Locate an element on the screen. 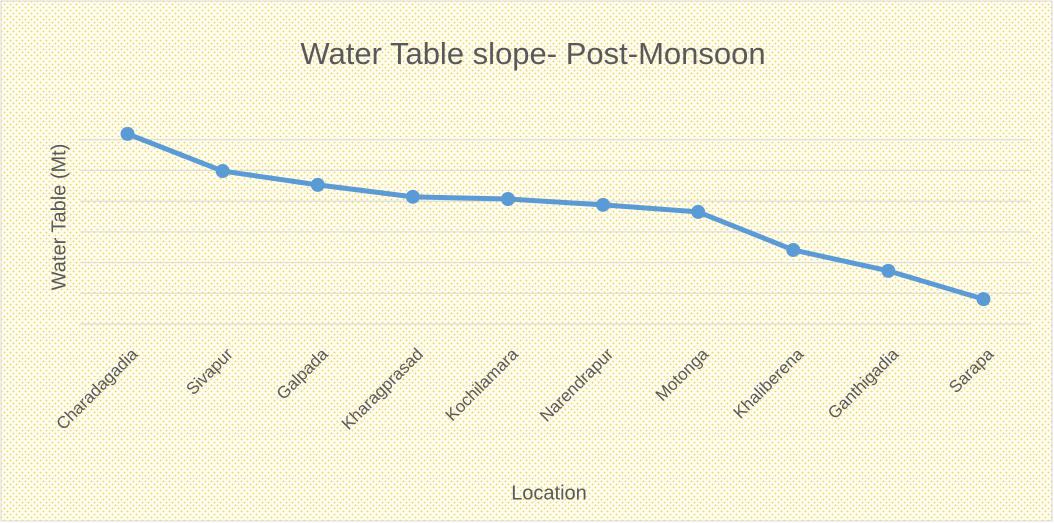  x-axis-label: Location is located at coordinates (549, 493).